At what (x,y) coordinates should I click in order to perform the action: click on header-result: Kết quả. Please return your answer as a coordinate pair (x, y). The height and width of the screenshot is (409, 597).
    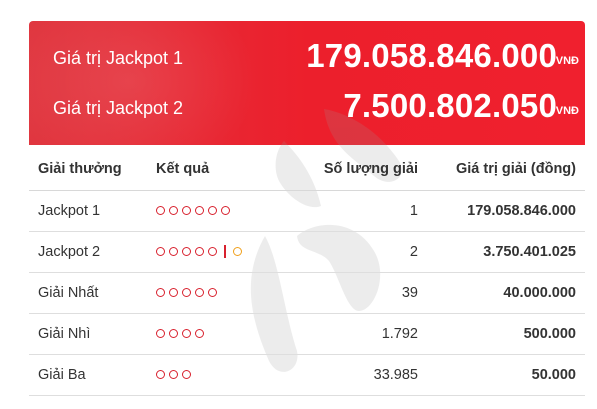
    Looking at the image, I should click on (231, 169).